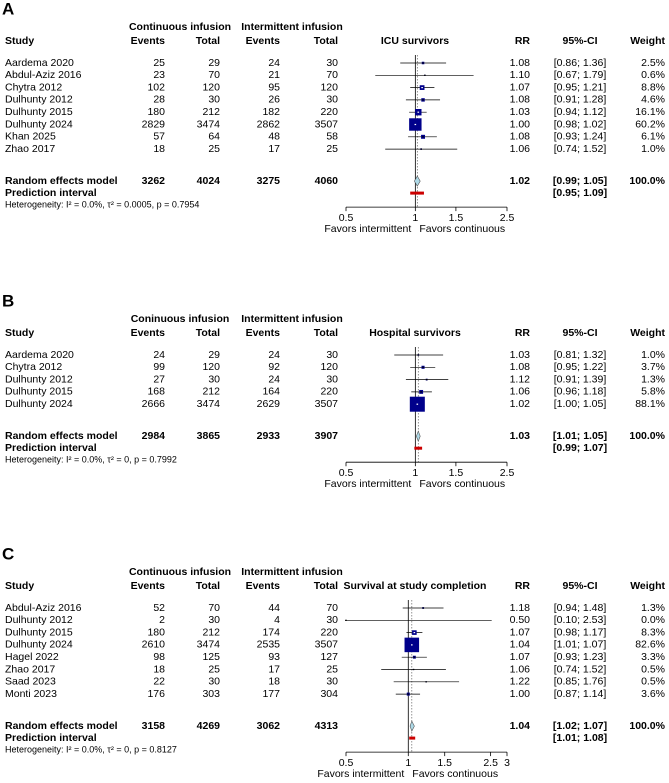 This screenshot has width=669, height=783. Describe the element at coordinates (520, 726) in the screenshot. I see `pooled-rr: 1.04` at that location.